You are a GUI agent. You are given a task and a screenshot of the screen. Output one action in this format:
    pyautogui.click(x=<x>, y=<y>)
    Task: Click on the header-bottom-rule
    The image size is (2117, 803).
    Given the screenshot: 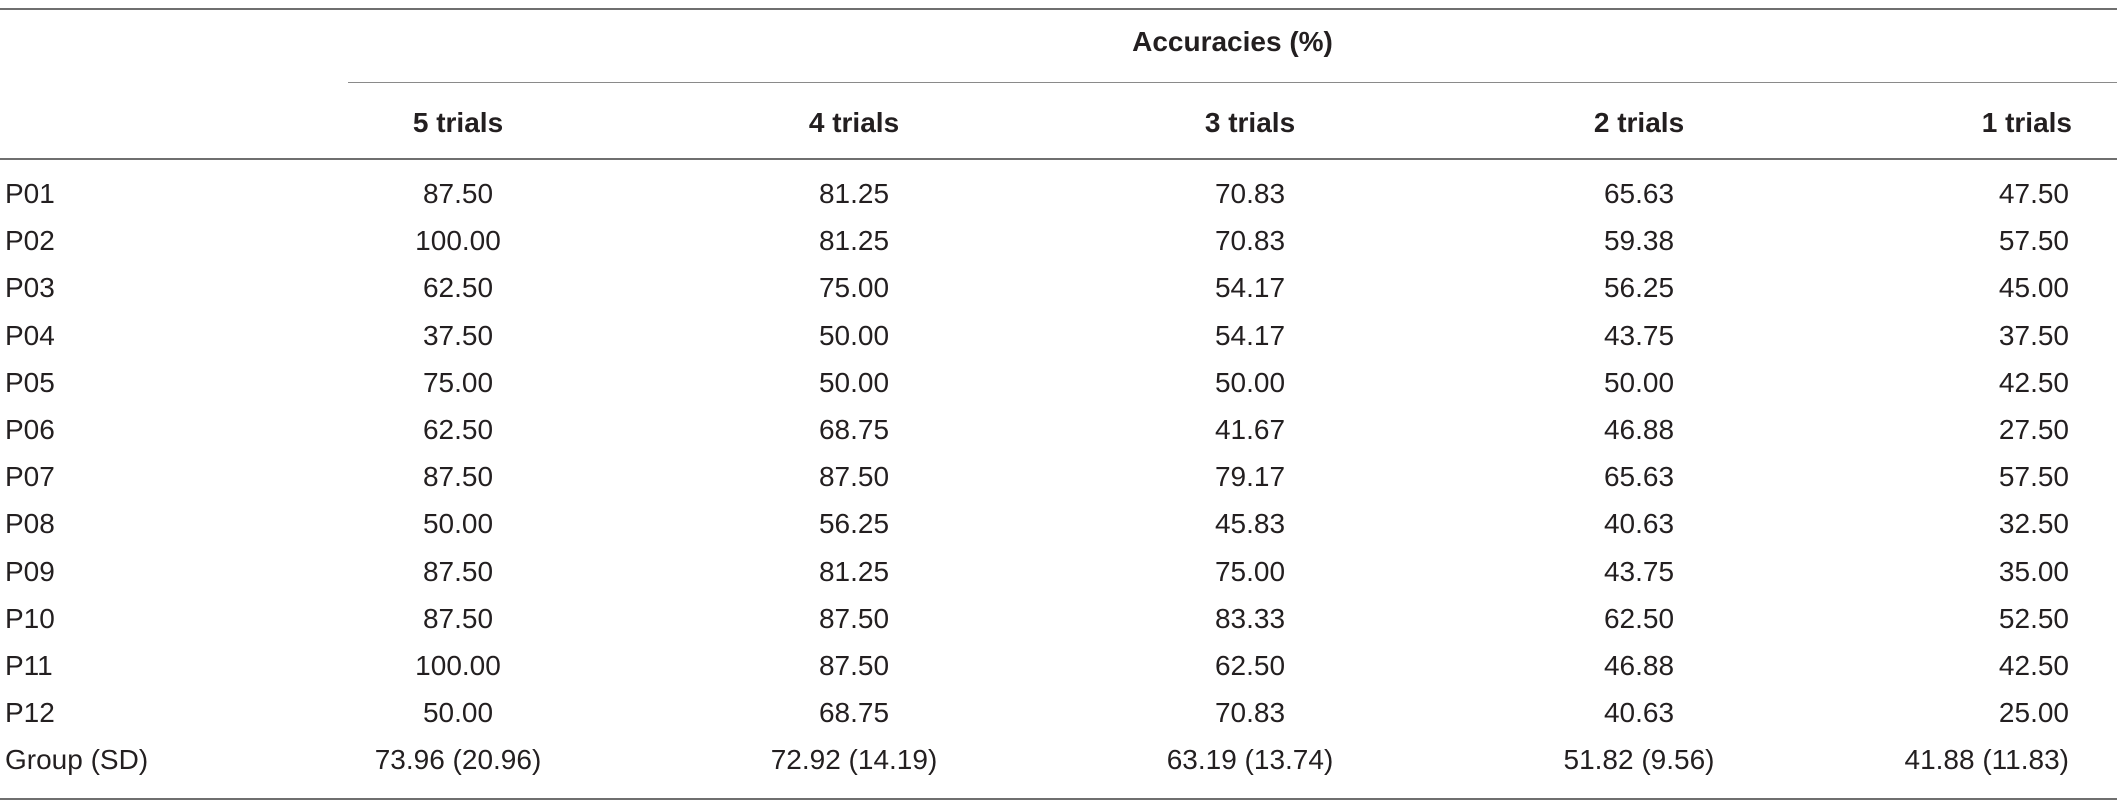 What is the action you would take?
    pyautogui.click(x=1058, y=159)
    